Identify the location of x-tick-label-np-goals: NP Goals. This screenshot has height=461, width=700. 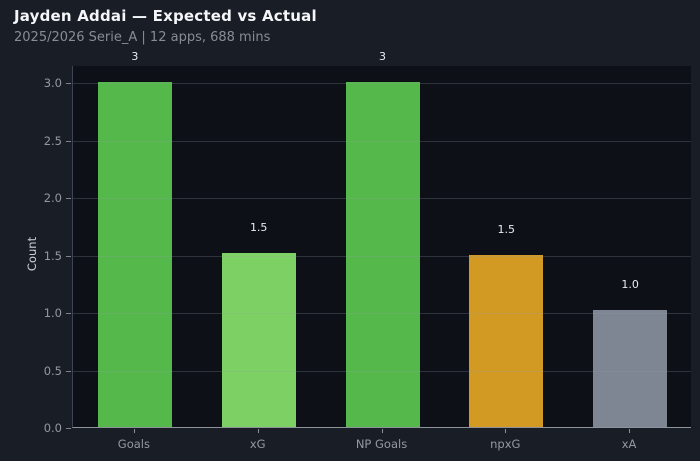
(381, 444).